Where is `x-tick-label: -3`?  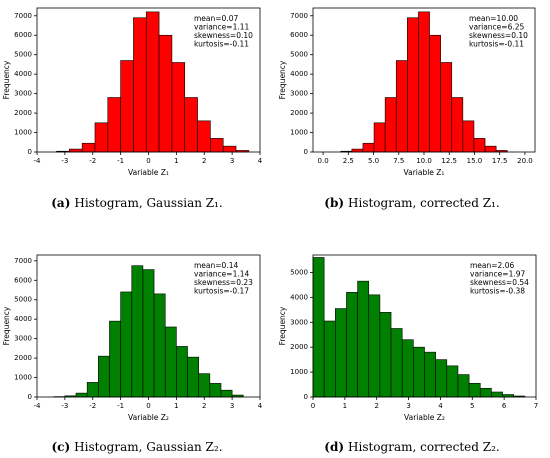
x-tick-label: -3 is located at coordinates (64, 406).